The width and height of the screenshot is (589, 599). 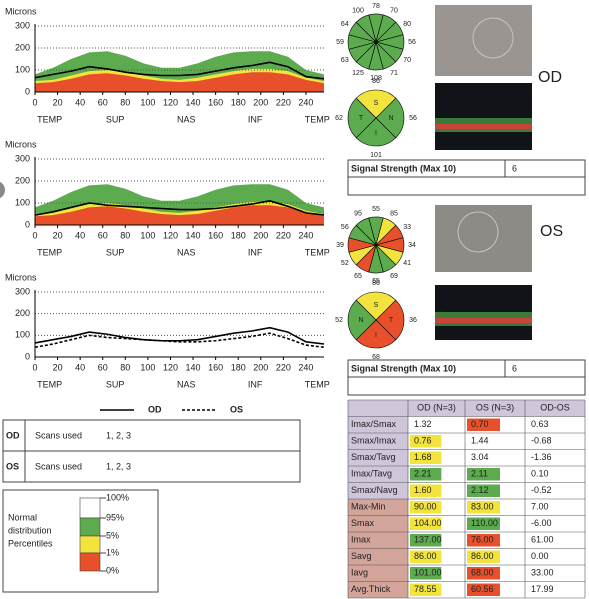 I want to click on cell-value: 7.00, so click(x=540, y=507).